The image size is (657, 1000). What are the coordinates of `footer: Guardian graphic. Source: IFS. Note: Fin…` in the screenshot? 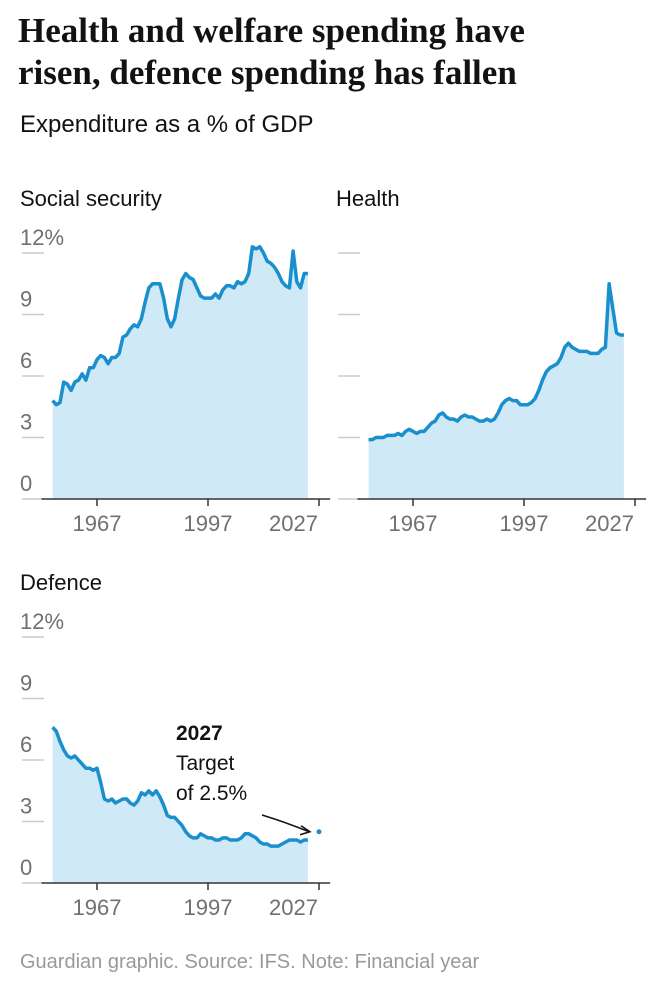 It's located at (249, 962).